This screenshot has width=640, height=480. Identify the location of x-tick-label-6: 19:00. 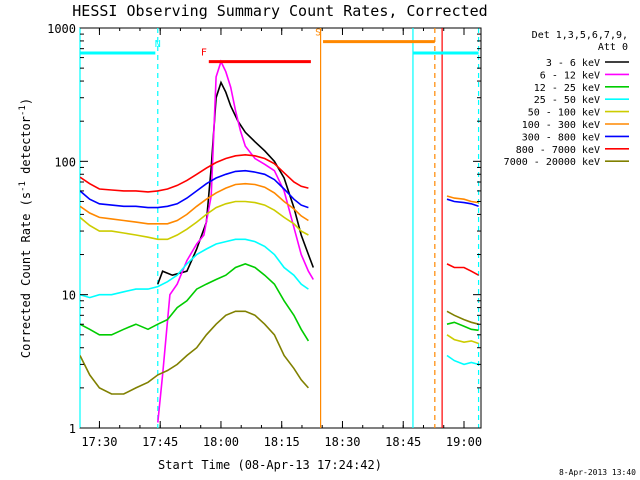
(464, 442).